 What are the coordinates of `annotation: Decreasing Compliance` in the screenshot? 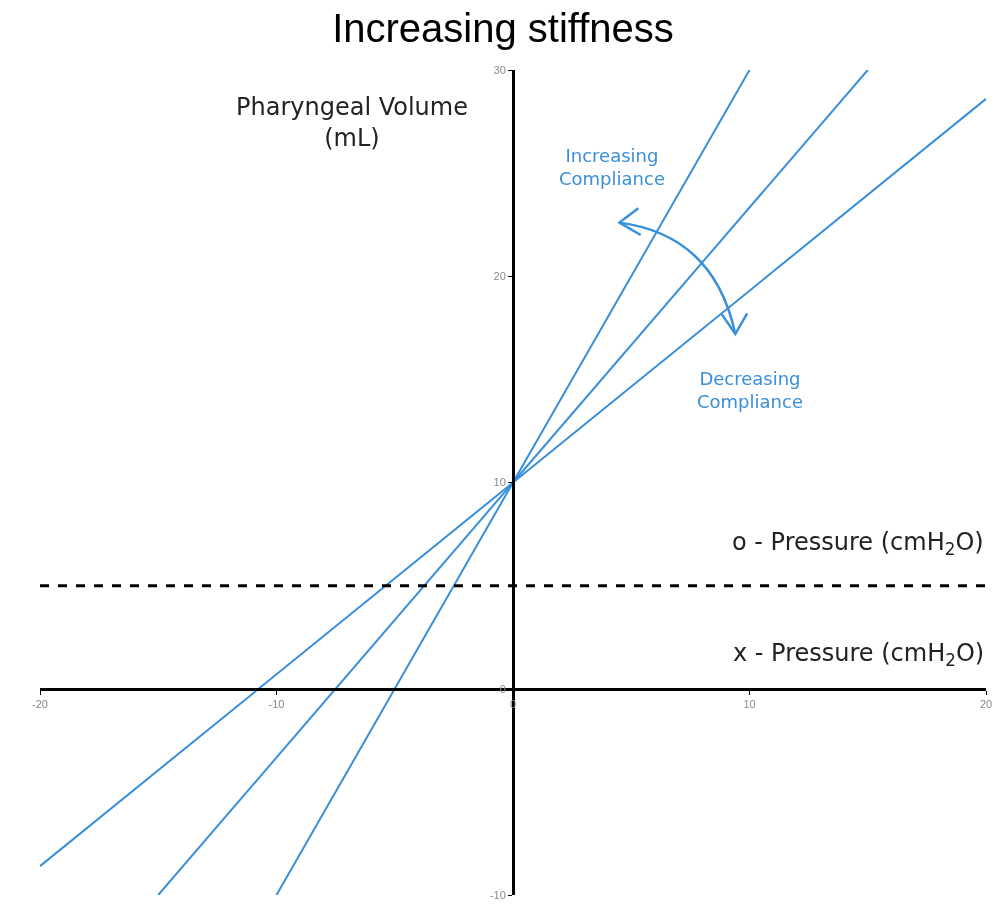 It's located at (750, 390).